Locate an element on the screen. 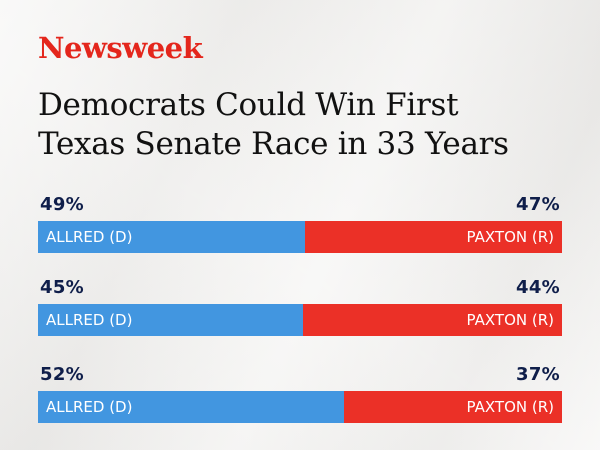  headline-line-2: Texas Senate Race in 33 Years is located at coordinates (273, 144).